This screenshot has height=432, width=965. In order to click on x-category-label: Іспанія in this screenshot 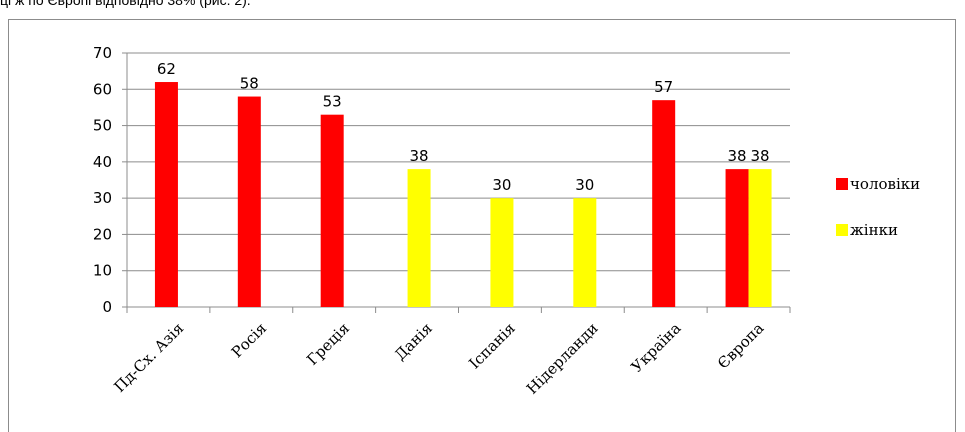, I will do `click(491, 345)`.